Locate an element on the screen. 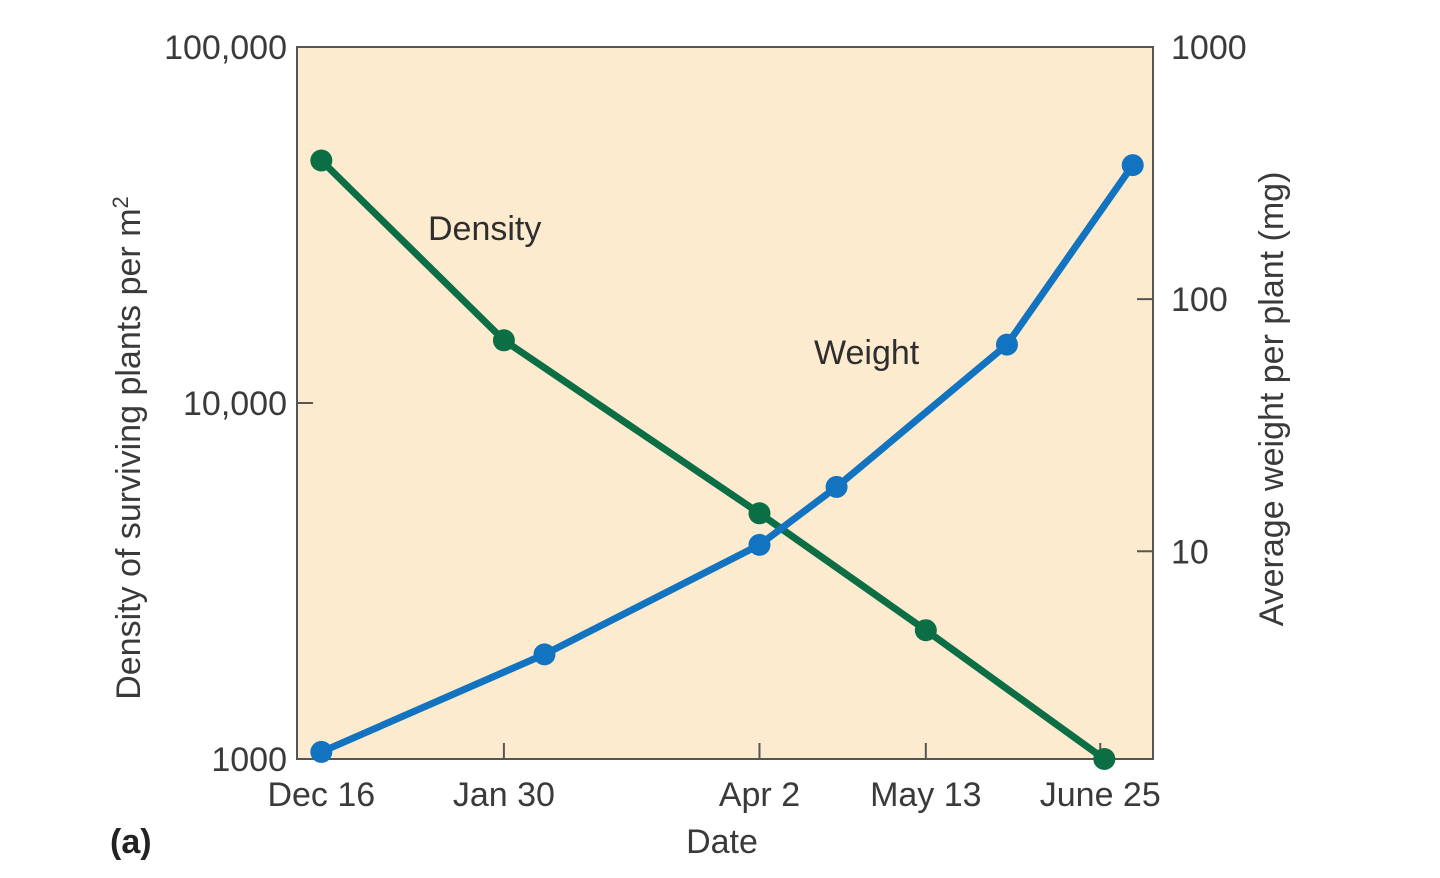  x-tick-label: June 25 is located at coordinates (1100, 795).